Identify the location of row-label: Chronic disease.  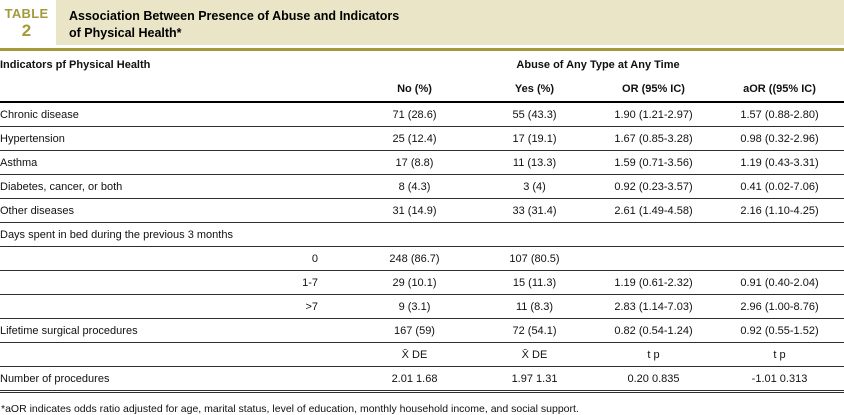
(176, 114).